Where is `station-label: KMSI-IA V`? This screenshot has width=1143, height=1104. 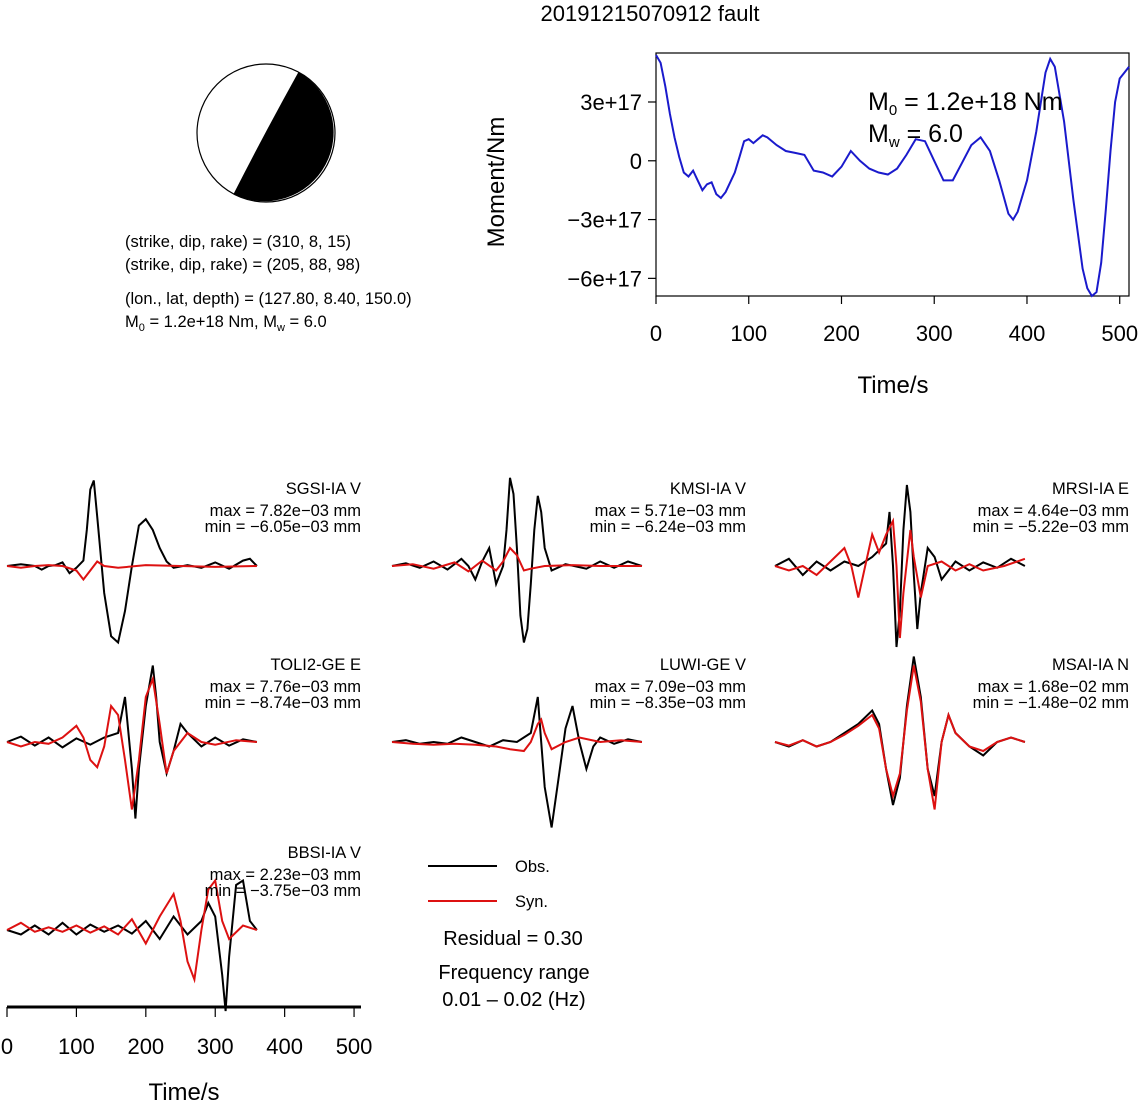
station-label: KMSI-IA V is located at coordinates (708, 489).